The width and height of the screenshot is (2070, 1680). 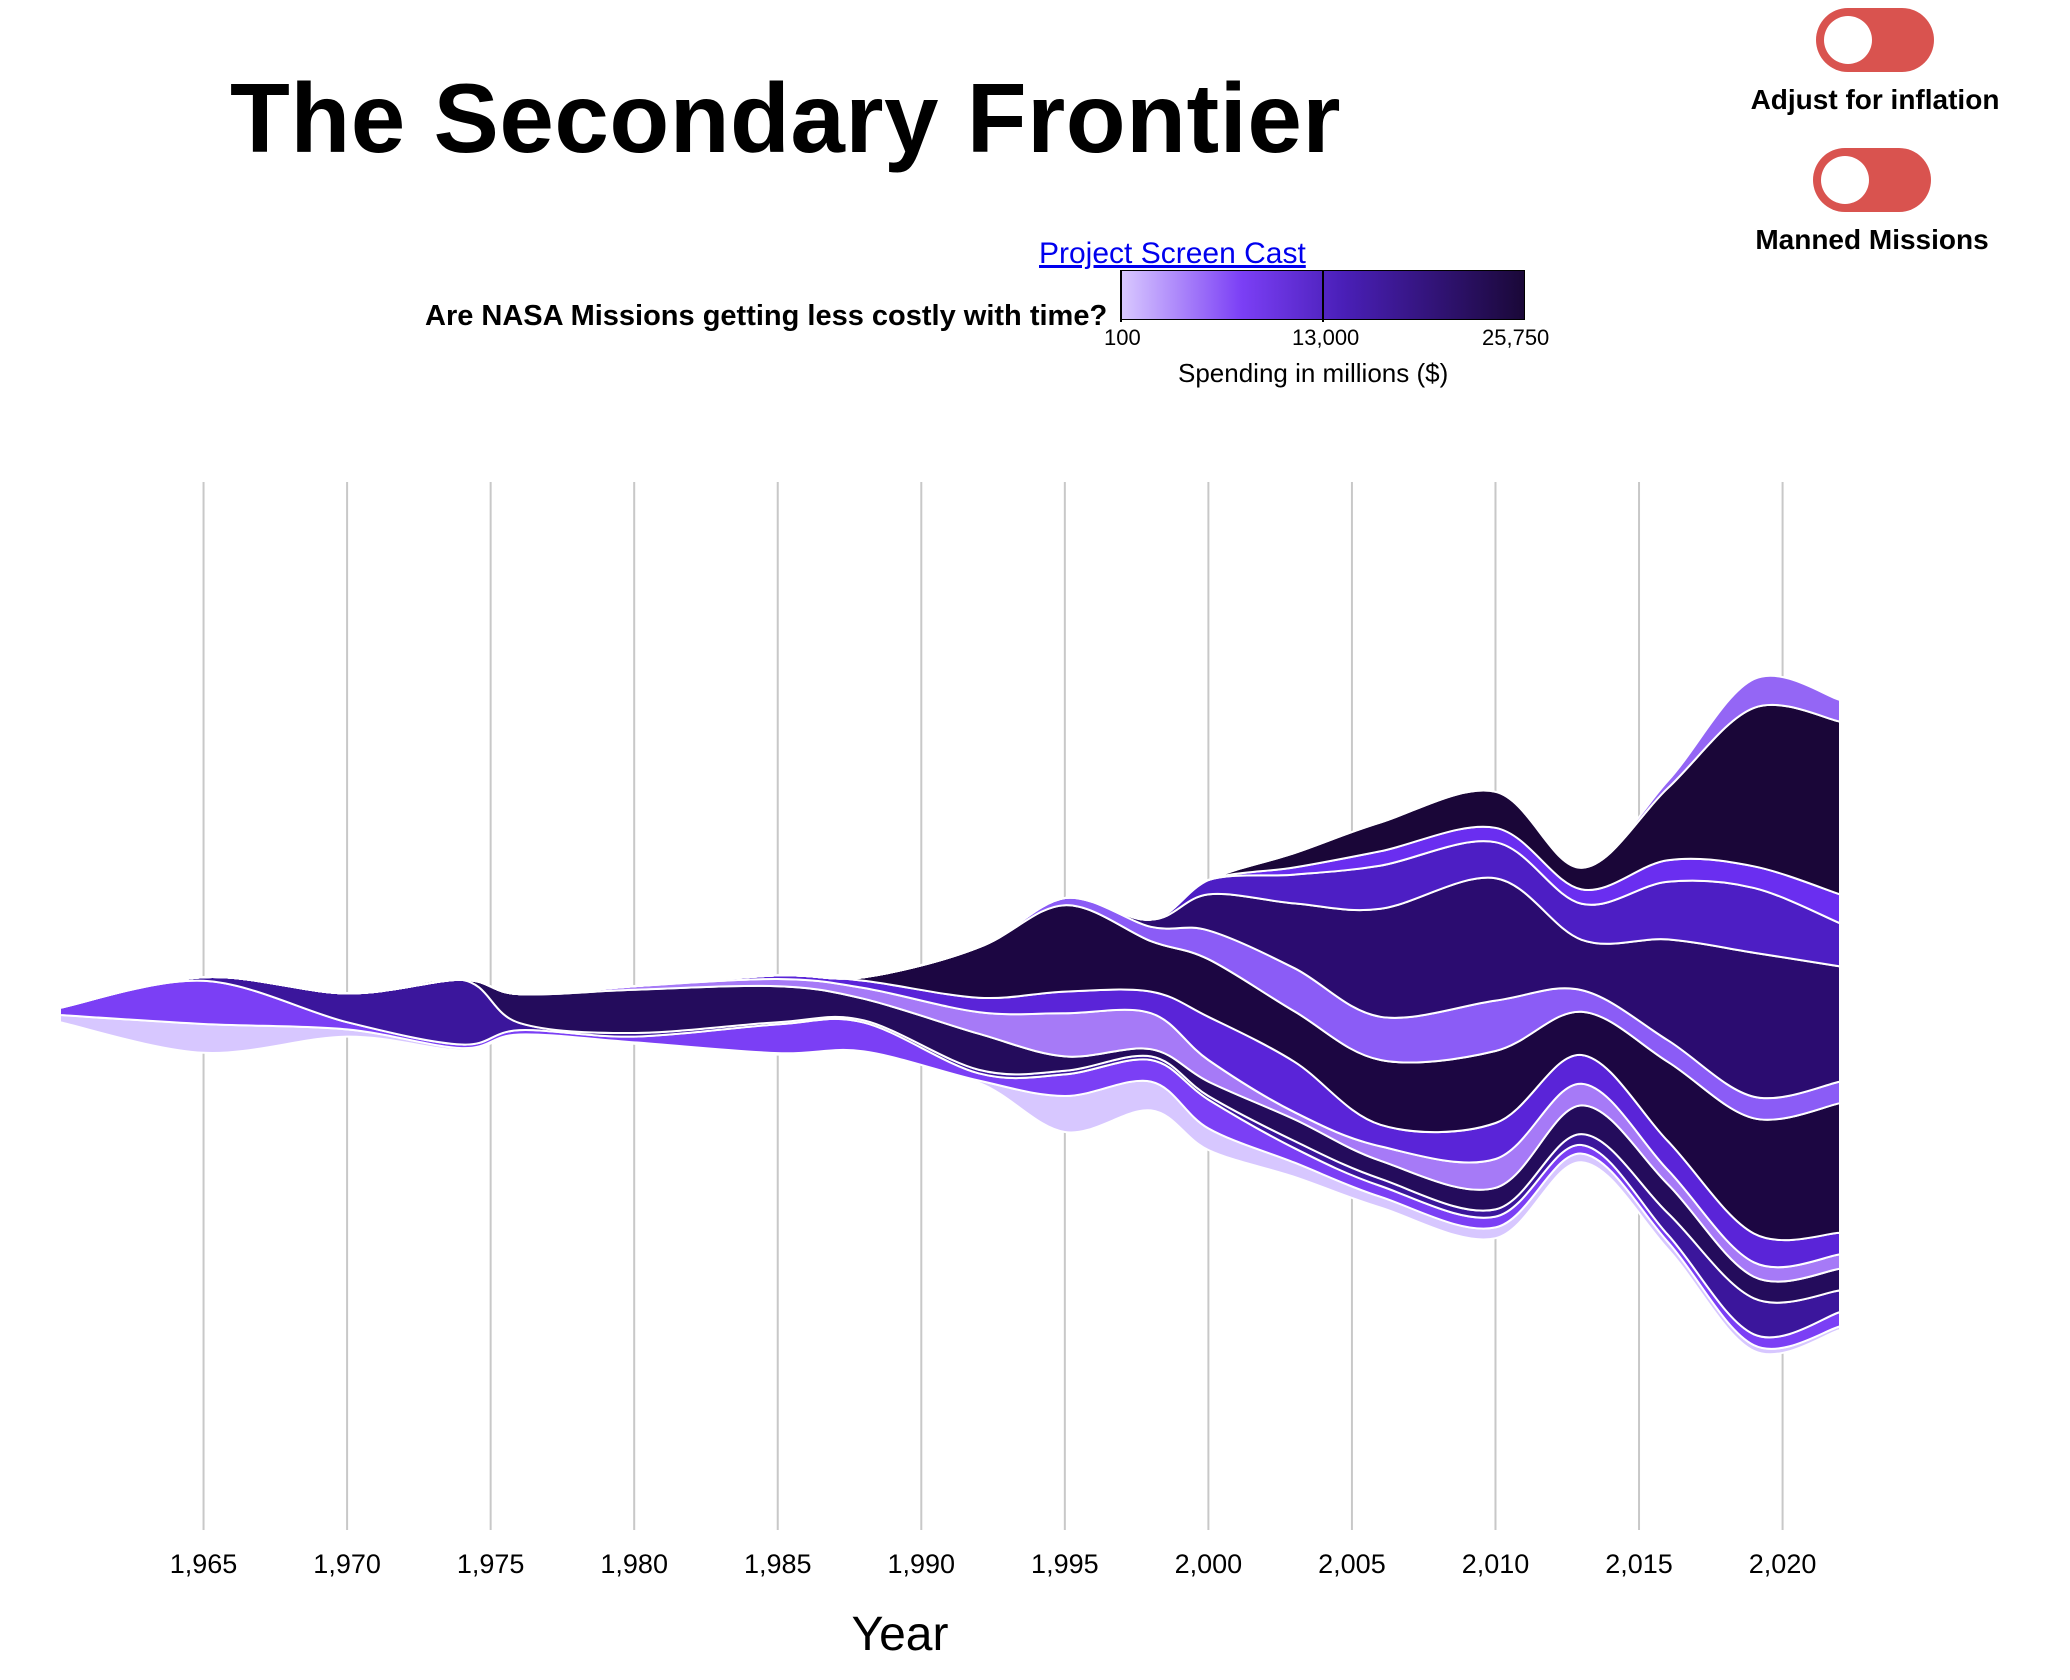 What do you see at coordinates (1323, 296) in the screenshot?
I see `legend-tick-mid` at bounding box center [1323, 296].